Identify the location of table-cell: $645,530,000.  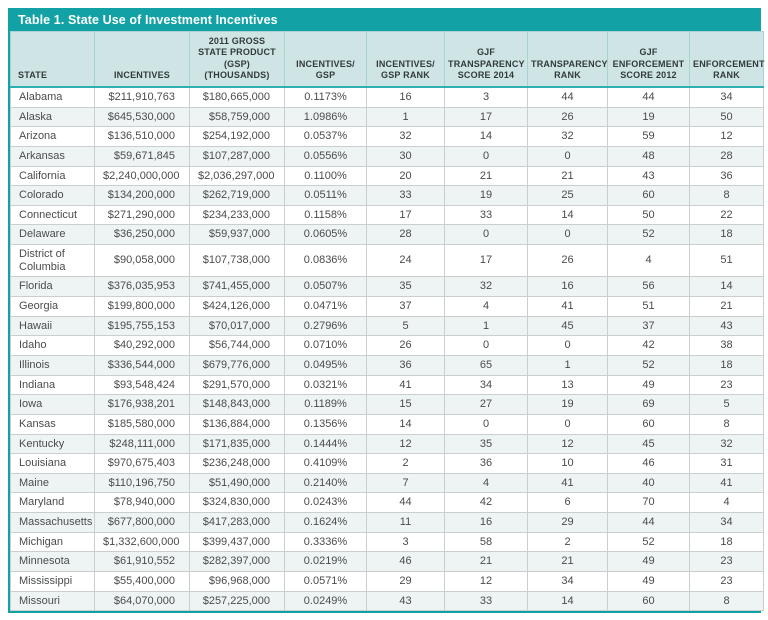
(142, 117).